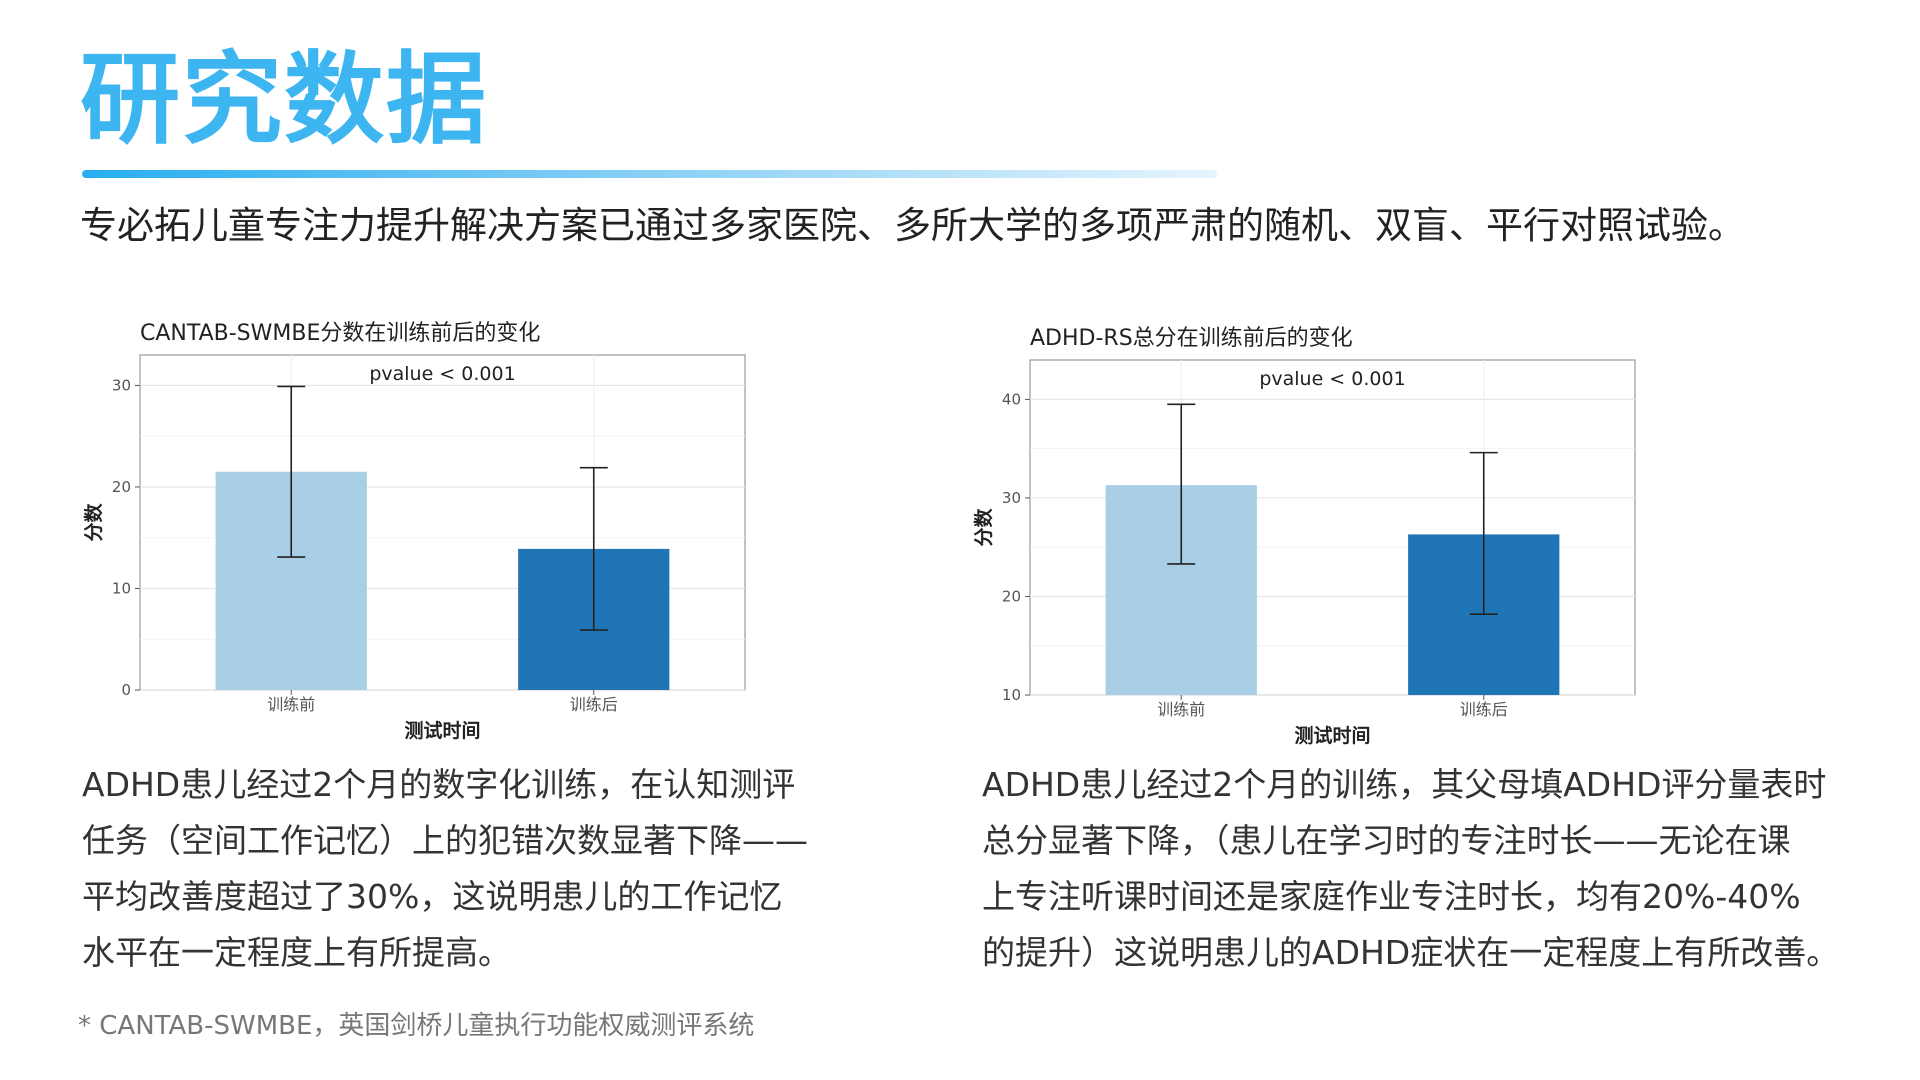  What do you see at coordinates (121, 487) in the screenshot?
I see `chart-cantab-ytick-label: 20` at bounding box center [121, 487].